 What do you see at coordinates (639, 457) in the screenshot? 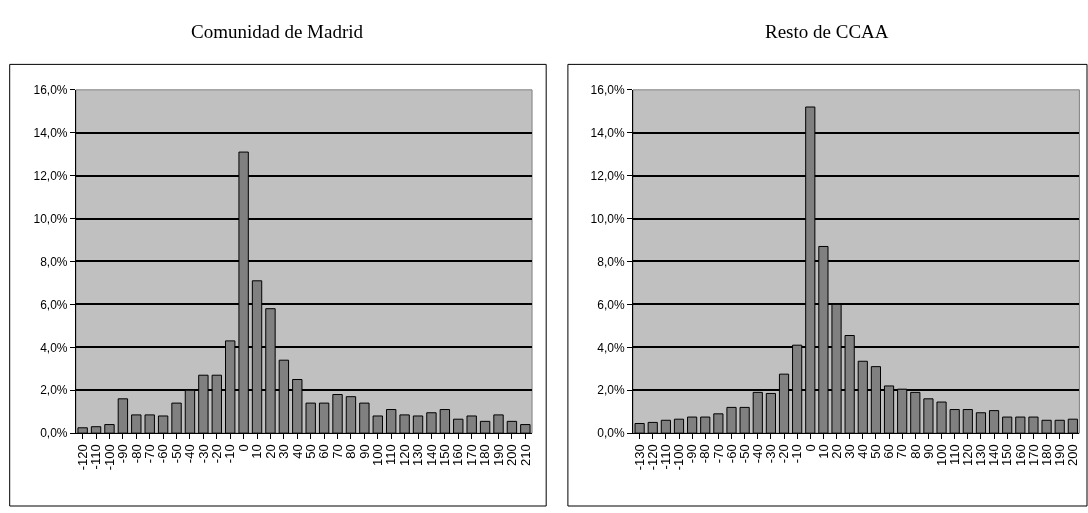
I see `x-tick-label: -130` at bounding box center [639, 457].